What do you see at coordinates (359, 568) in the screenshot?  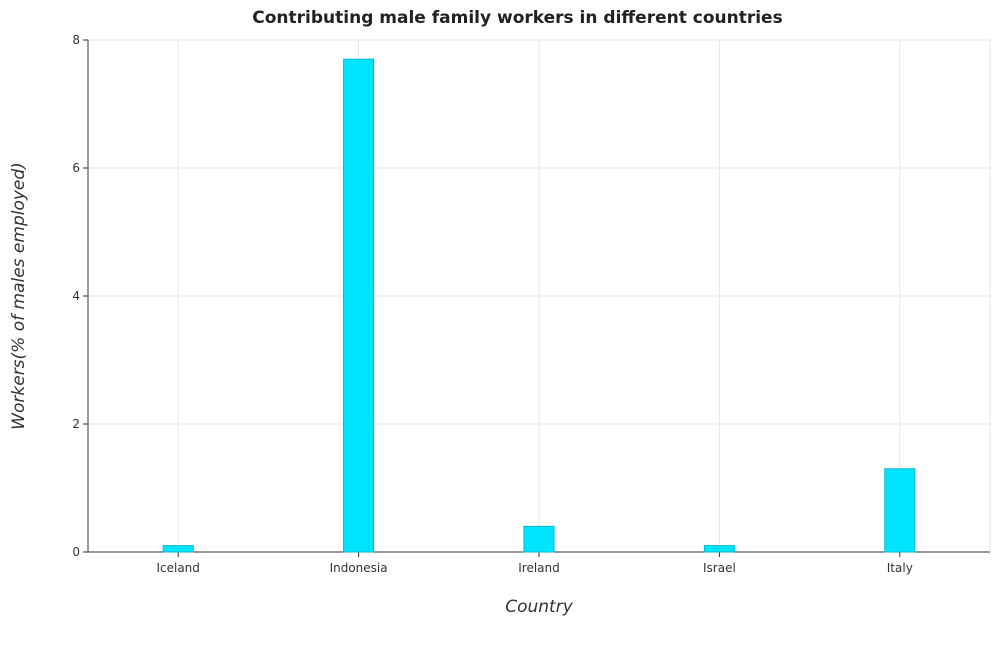 I see `x-tick-label: Indonesia` at bounding box center [359, 568].